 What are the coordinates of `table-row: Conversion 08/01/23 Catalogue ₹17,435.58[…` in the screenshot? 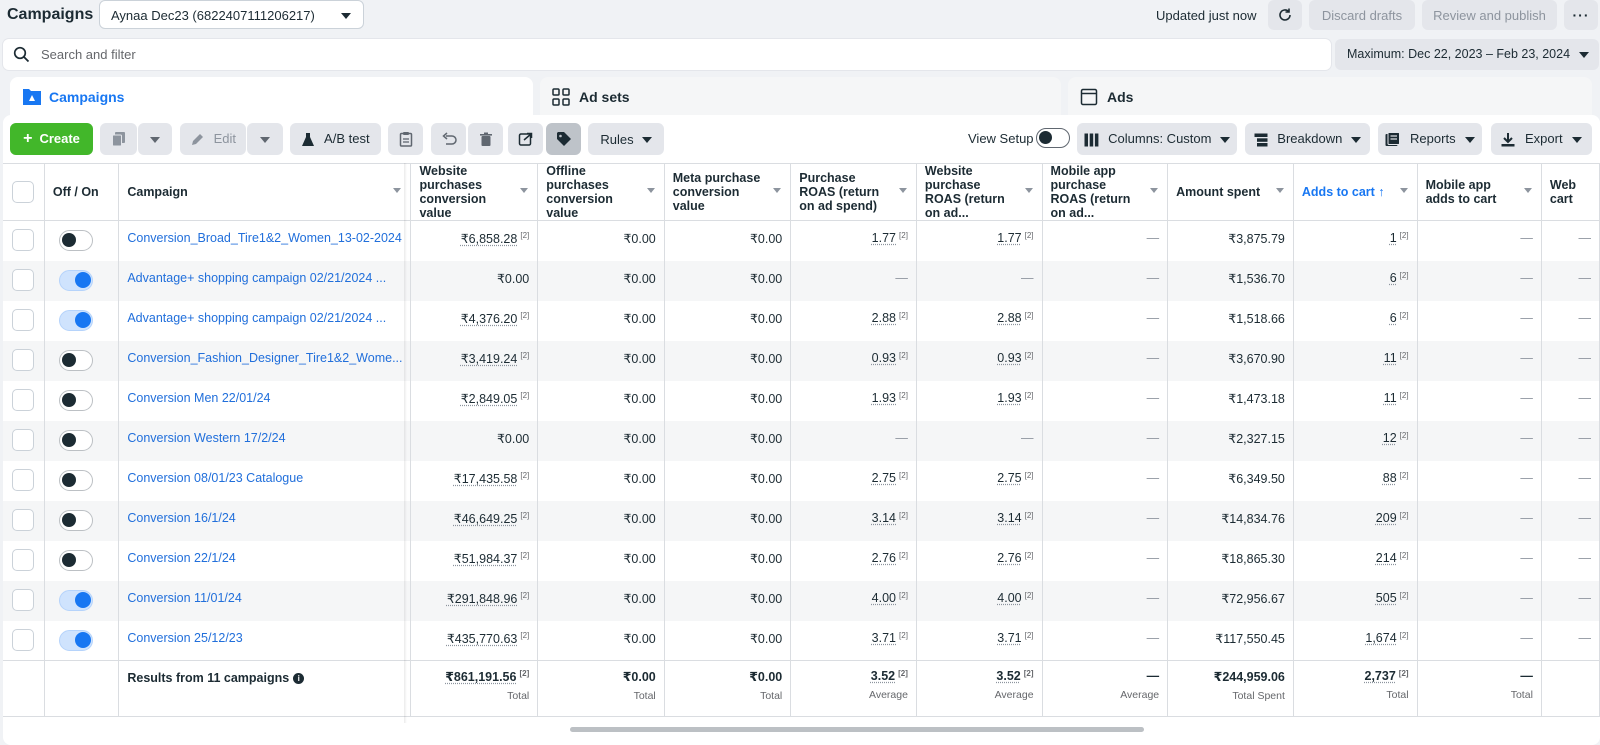 It's located at (801, 480).